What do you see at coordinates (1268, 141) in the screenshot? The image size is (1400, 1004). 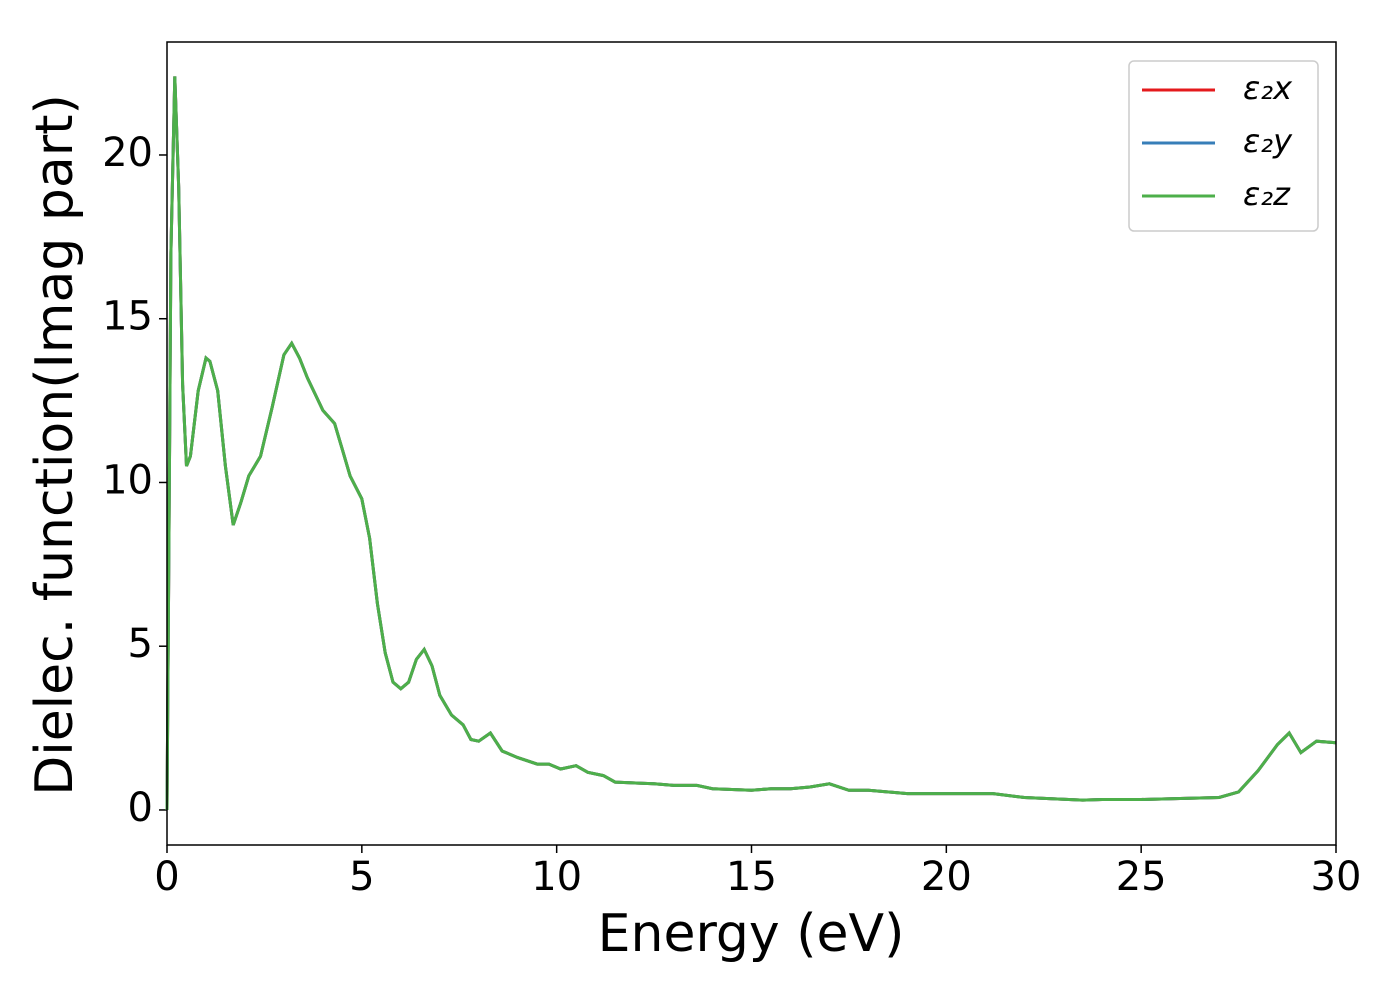 I see `legend-label: ε₂y` at bounding box center [1268, 141].